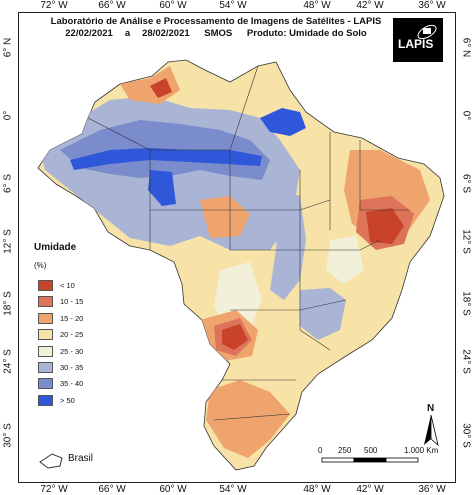 Image resolution: width=474 pixels, height=495 pixels. What do you see at coordinates (88, 286) in the screenshot?
I see `legend-item: < 10` at bounding box center [88, 286].